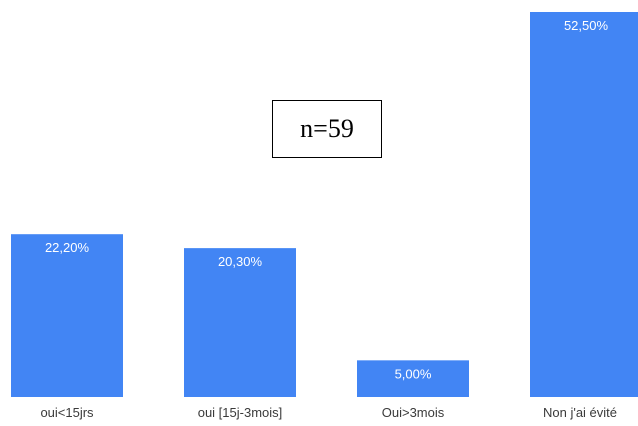 The width and height of the screenshot is (638, 426). I want to click on category-label-2: Oui>3mois, so click(413, 412).